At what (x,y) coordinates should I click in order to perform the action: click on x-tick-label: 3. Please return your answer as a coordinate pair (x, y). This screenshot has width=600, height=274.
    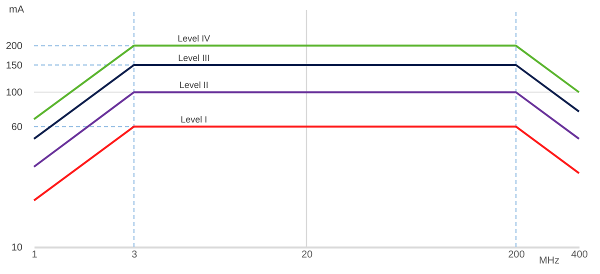
    Looking at the image, I should click on (135, 255).